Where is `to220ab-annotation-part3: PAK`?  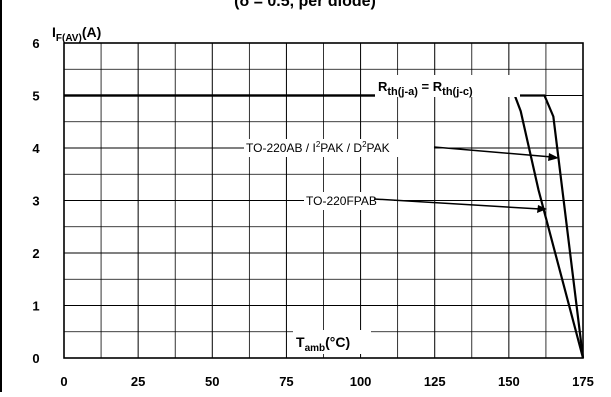 to220ab-annotation-part3: PAK is located at coordinates (378, 148).